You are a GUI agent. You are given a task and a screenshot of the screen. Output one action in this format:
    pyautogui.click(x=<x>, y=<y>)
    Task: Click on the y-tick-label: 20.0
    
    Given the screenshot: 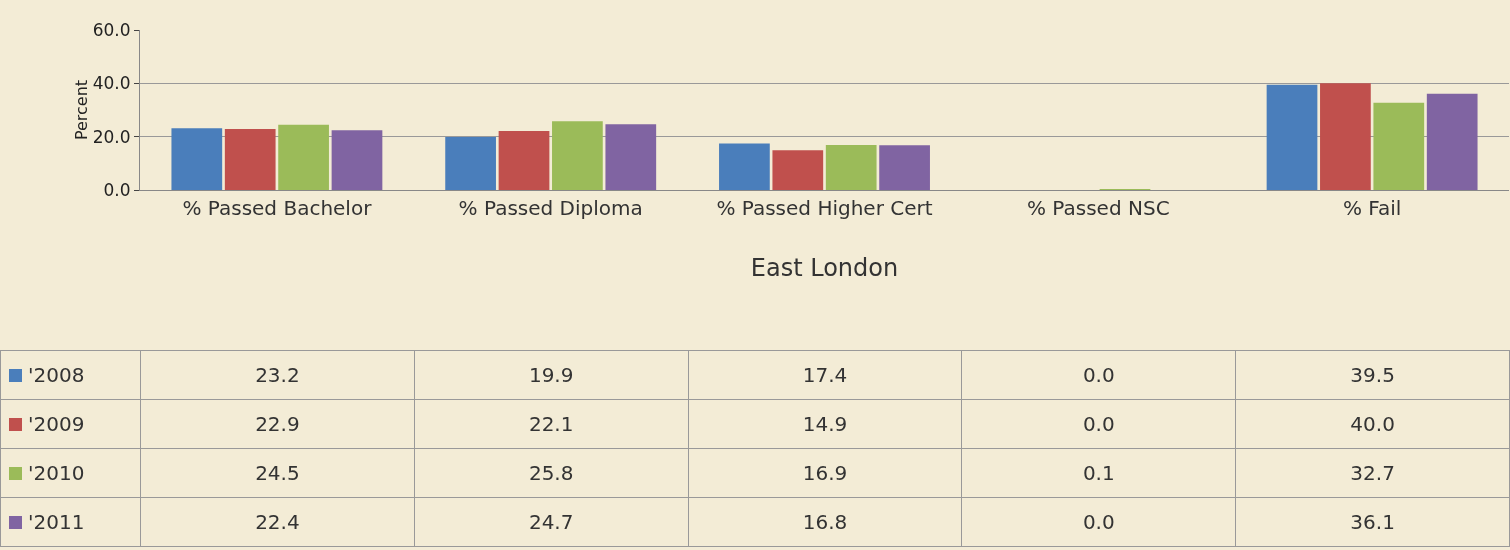 What is the action you would take?
    pyautogui.click(x=111, y=136)
    